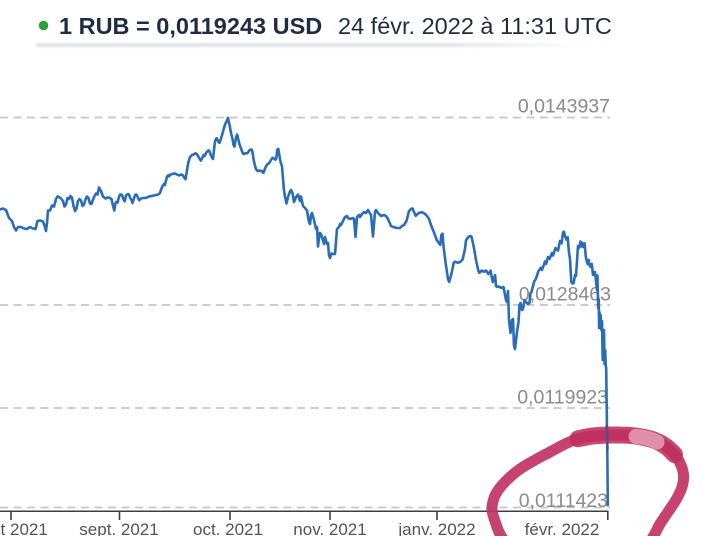 This screenshot has height=536, width=720. Describe the element at coordinates (475, 26) in the screenshot. I see `svg-text: 24 févr. 2022 à 11:31 UTC` at that location.